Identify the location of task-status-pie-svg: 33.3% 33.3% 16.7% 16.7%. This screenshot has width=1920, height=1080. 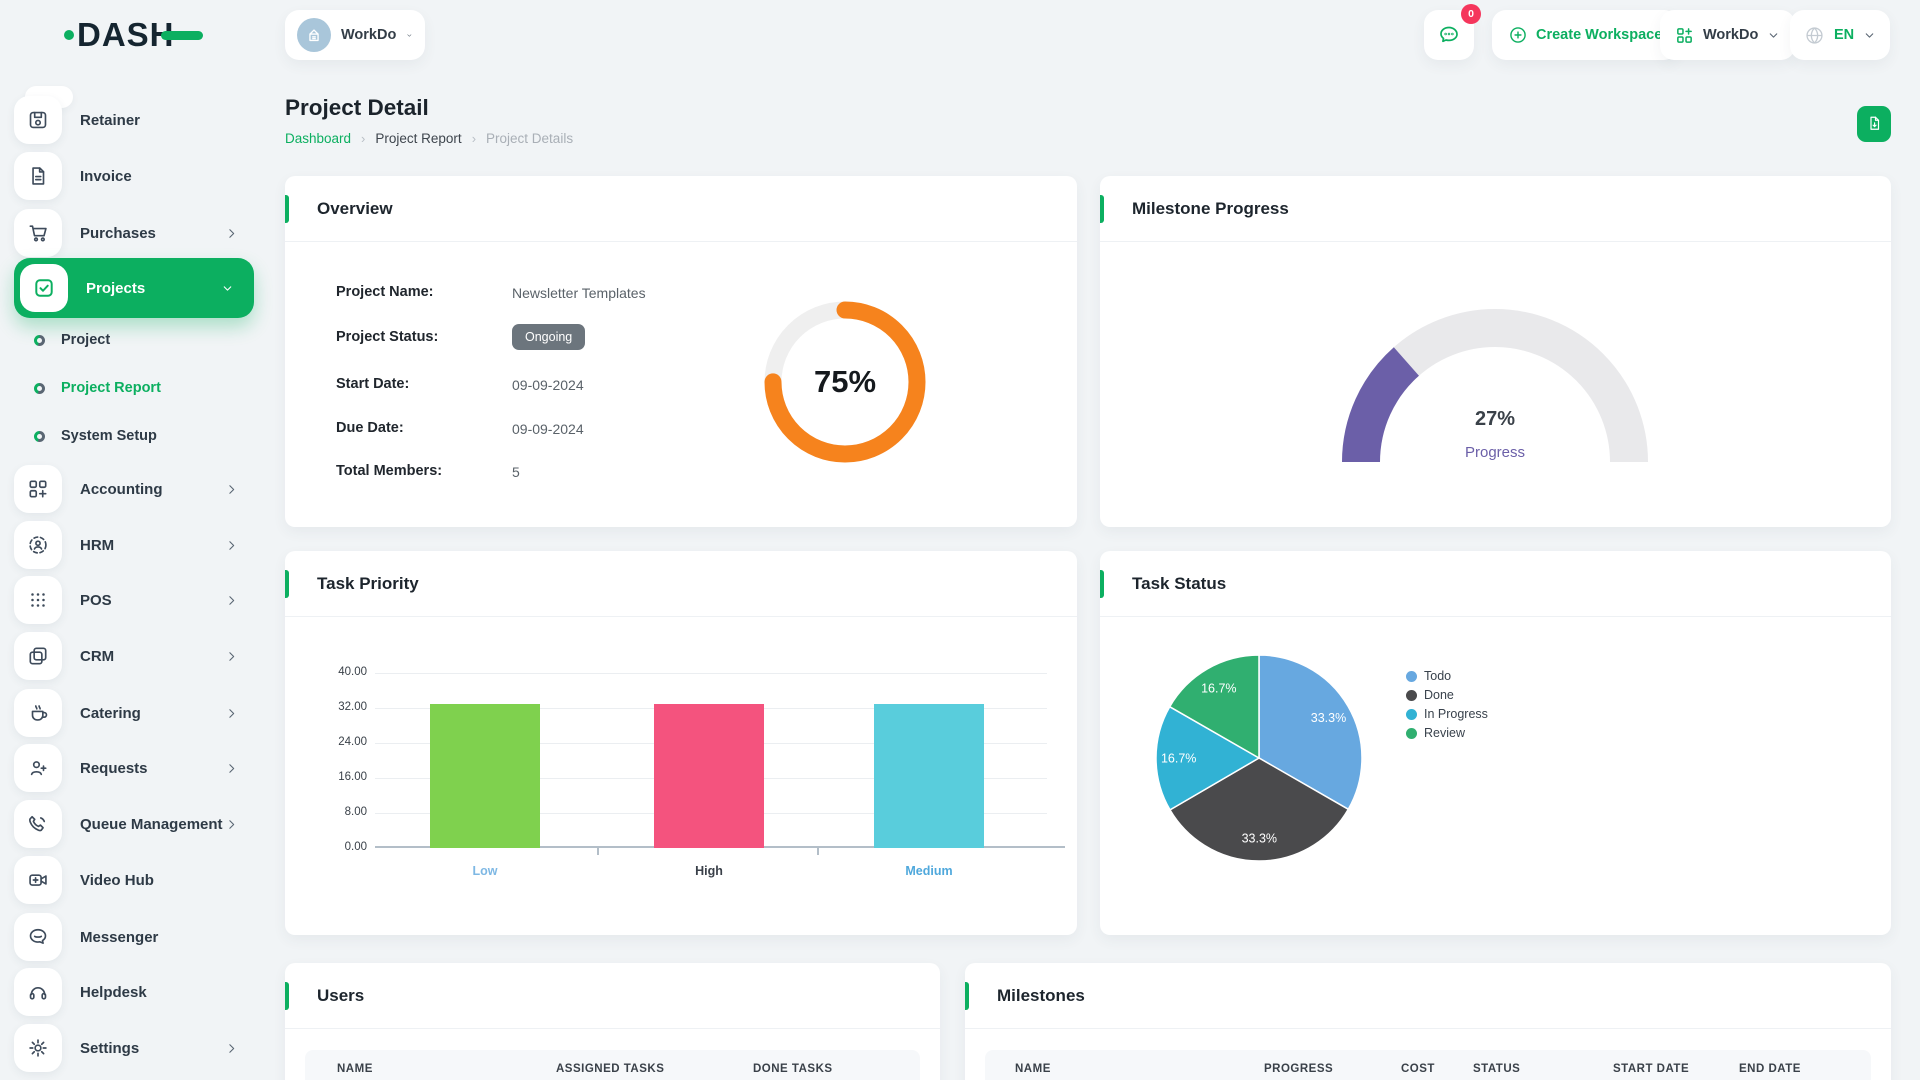
(1259, 758).